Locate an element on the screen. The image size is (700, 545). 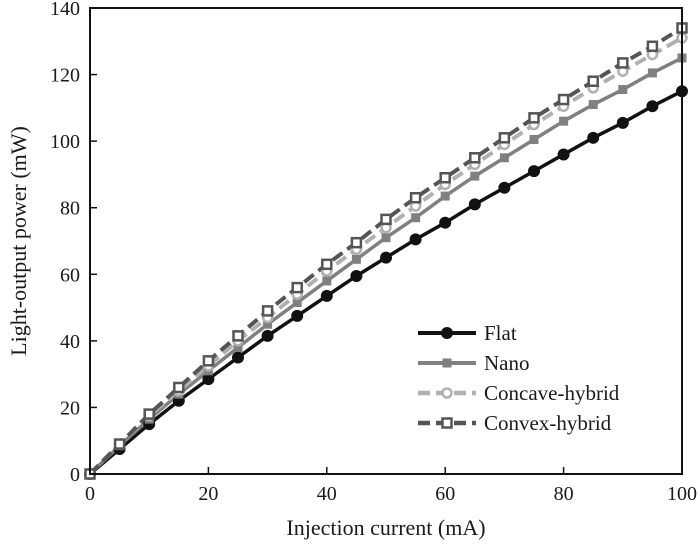
legend-marker-flat is located at coordinates (447, 333).